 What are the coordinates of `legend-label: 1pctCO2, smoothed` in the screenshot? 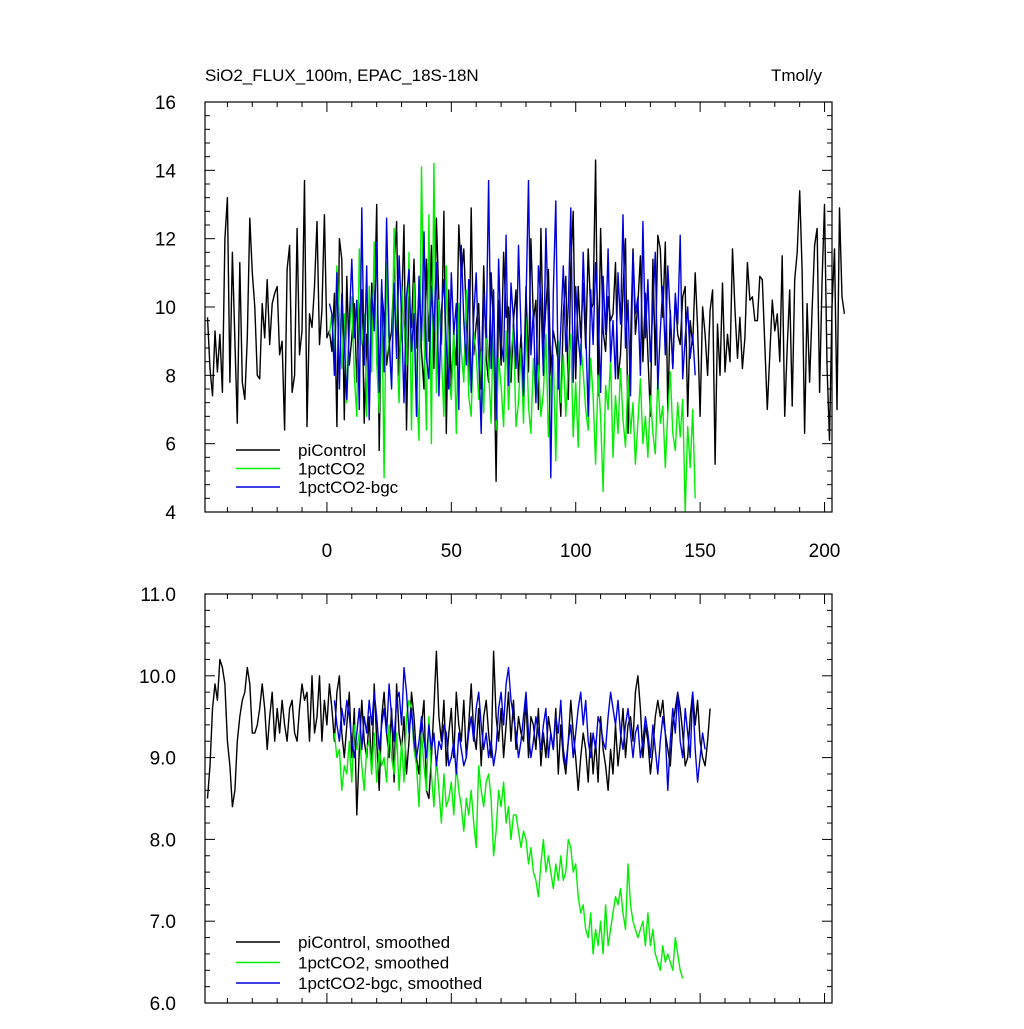 It's located at (373, 963).